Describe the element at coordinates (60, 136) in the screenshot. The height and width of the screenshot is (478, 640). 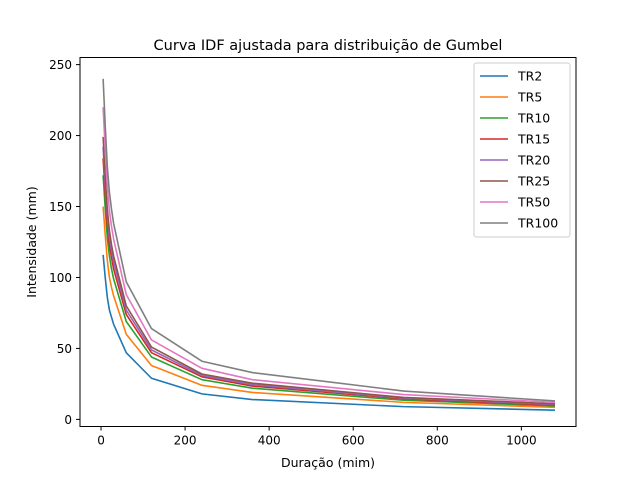
I see `y-tick-label: 200` at that location.